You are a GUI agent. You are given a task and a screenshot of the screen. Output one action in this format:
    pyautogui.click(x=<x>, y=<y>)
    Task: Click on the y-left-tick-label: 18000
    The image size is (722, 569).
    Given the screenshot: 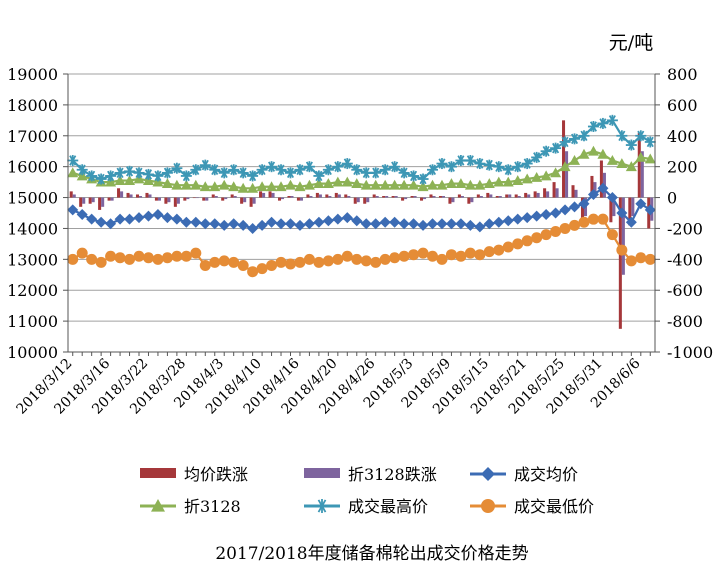 What is the action you would take?
    pyautogui.click(x=32, y=105)
    